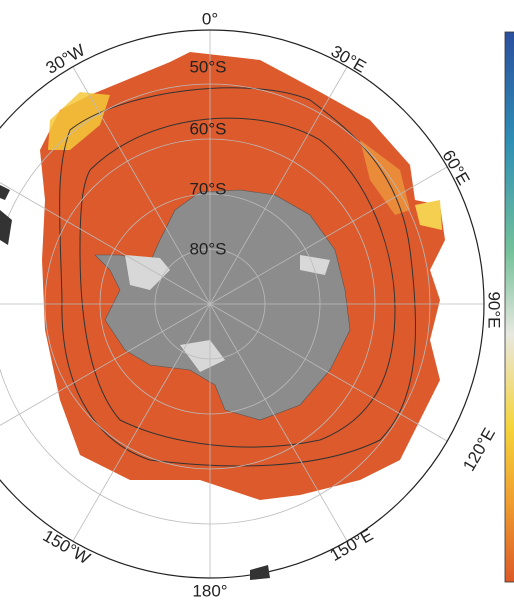  What do you see at coordinates (349, 59) in the screenshot?
I see `lon-label: 30°E` at bounding box center [349, 59].